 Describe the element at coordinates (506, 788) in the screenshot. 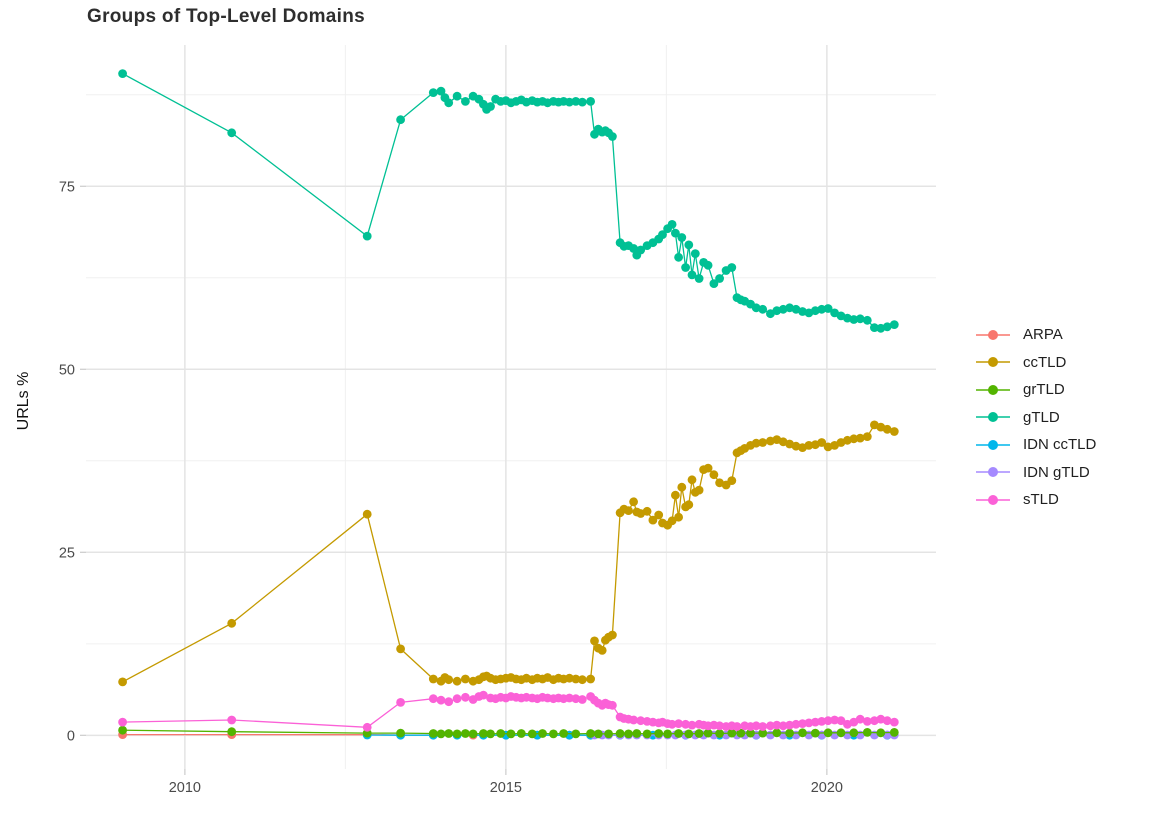

I see `x-tick-label: 2015` at that location.